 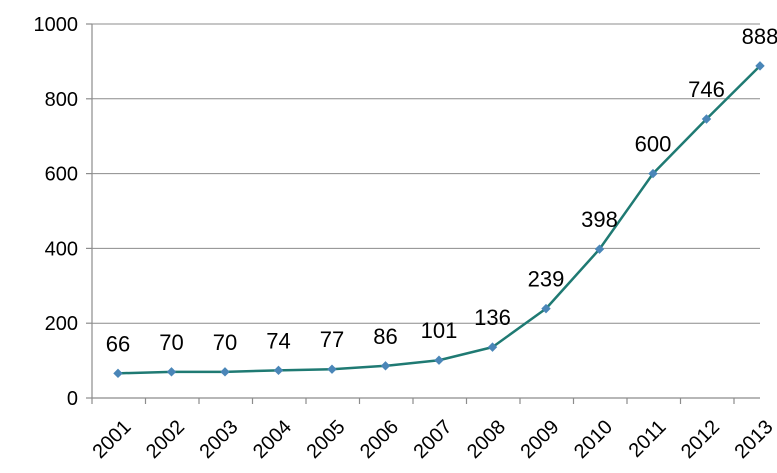 I want to click on x-tick-label-2002: 2002, so click(x=165, y=439).